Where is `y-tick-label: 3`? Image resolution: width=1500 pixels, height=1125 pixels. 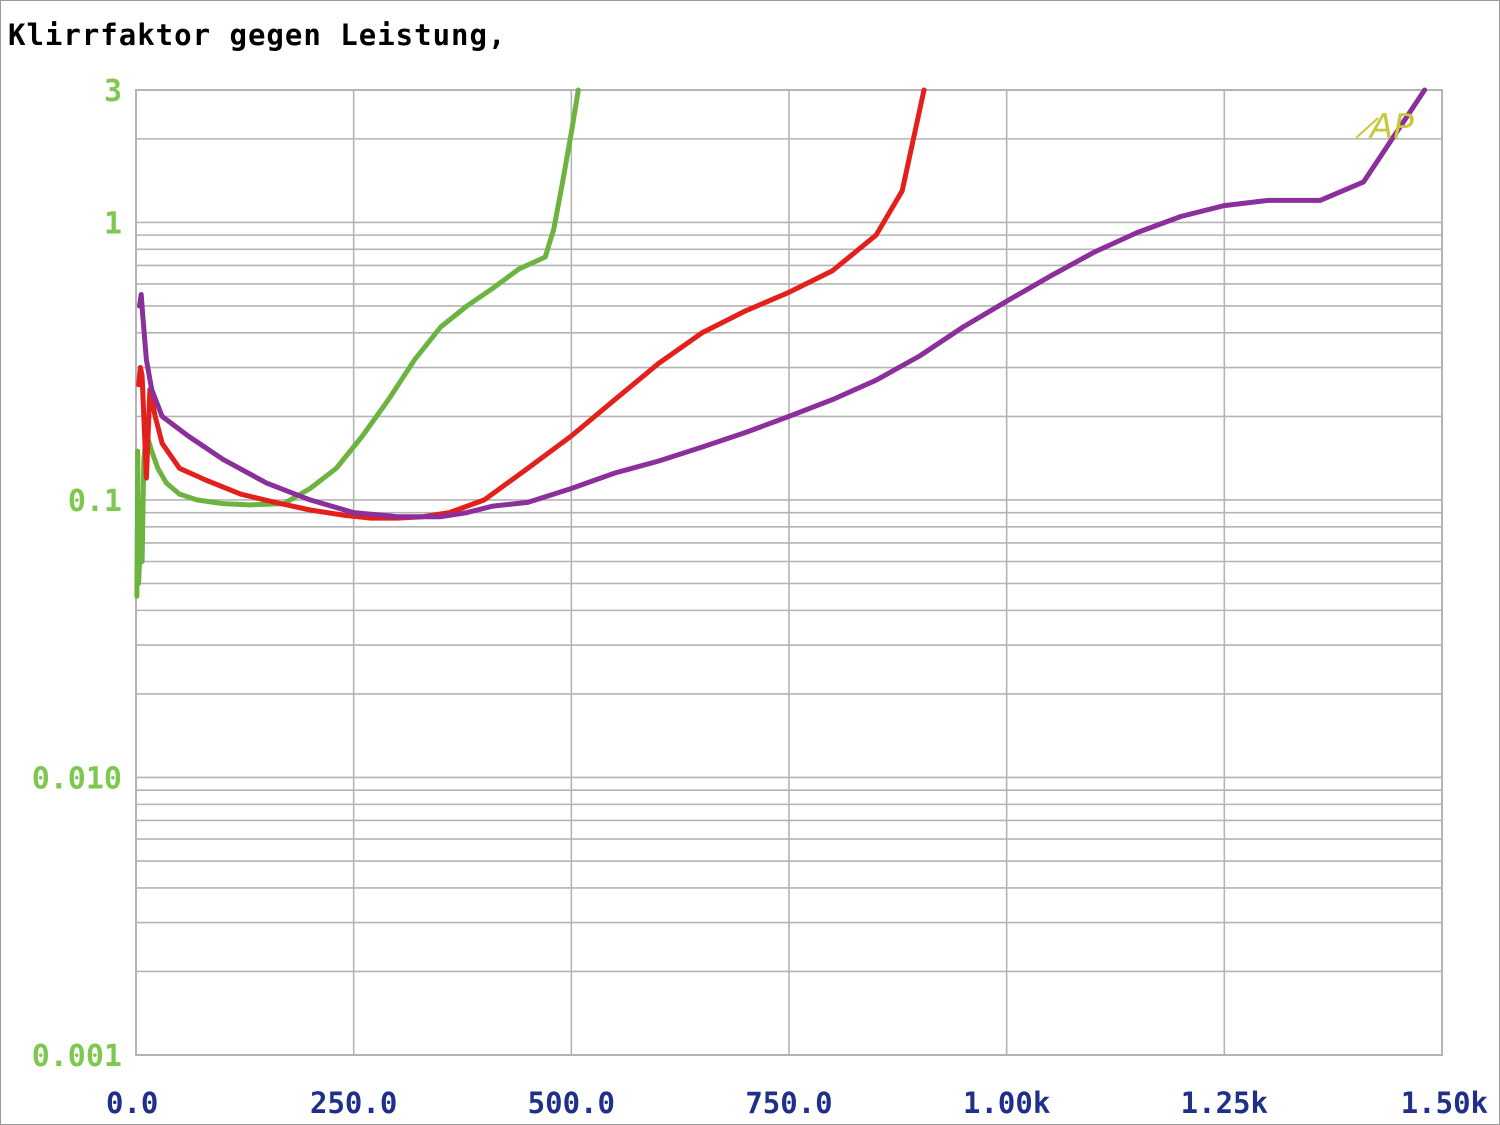
y-tick-label: 3 is located at coordinates (113, 91).